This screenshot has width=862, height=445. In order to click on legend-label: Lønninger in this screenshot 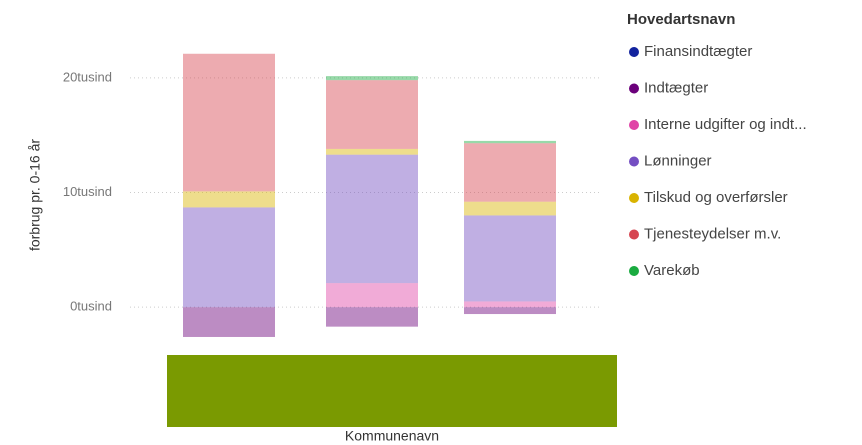, I will do `click(678, 160)`.